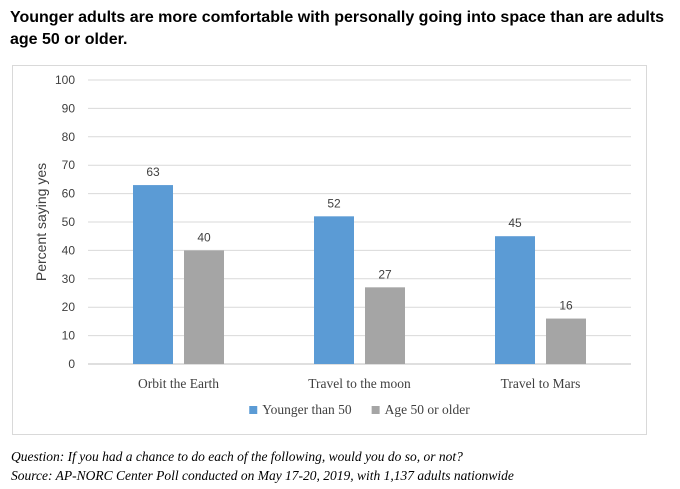 The height and width of the screenshot is (489, 680). I want to click on y-tick-label: 70, so click(69, 165).